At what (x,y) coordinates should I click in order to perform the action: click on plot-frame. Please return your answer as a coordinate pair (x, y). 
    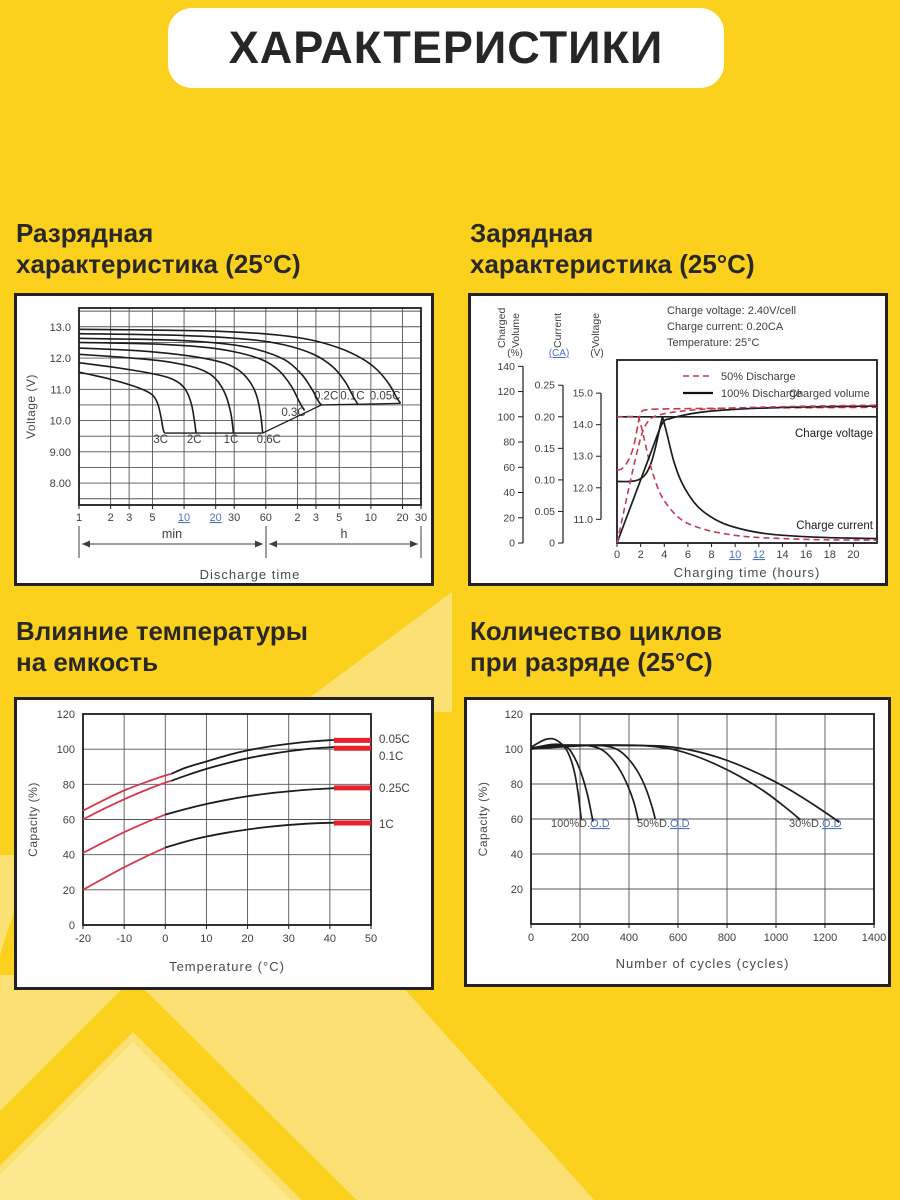
    Looking at the image, I should click on (250, 406).